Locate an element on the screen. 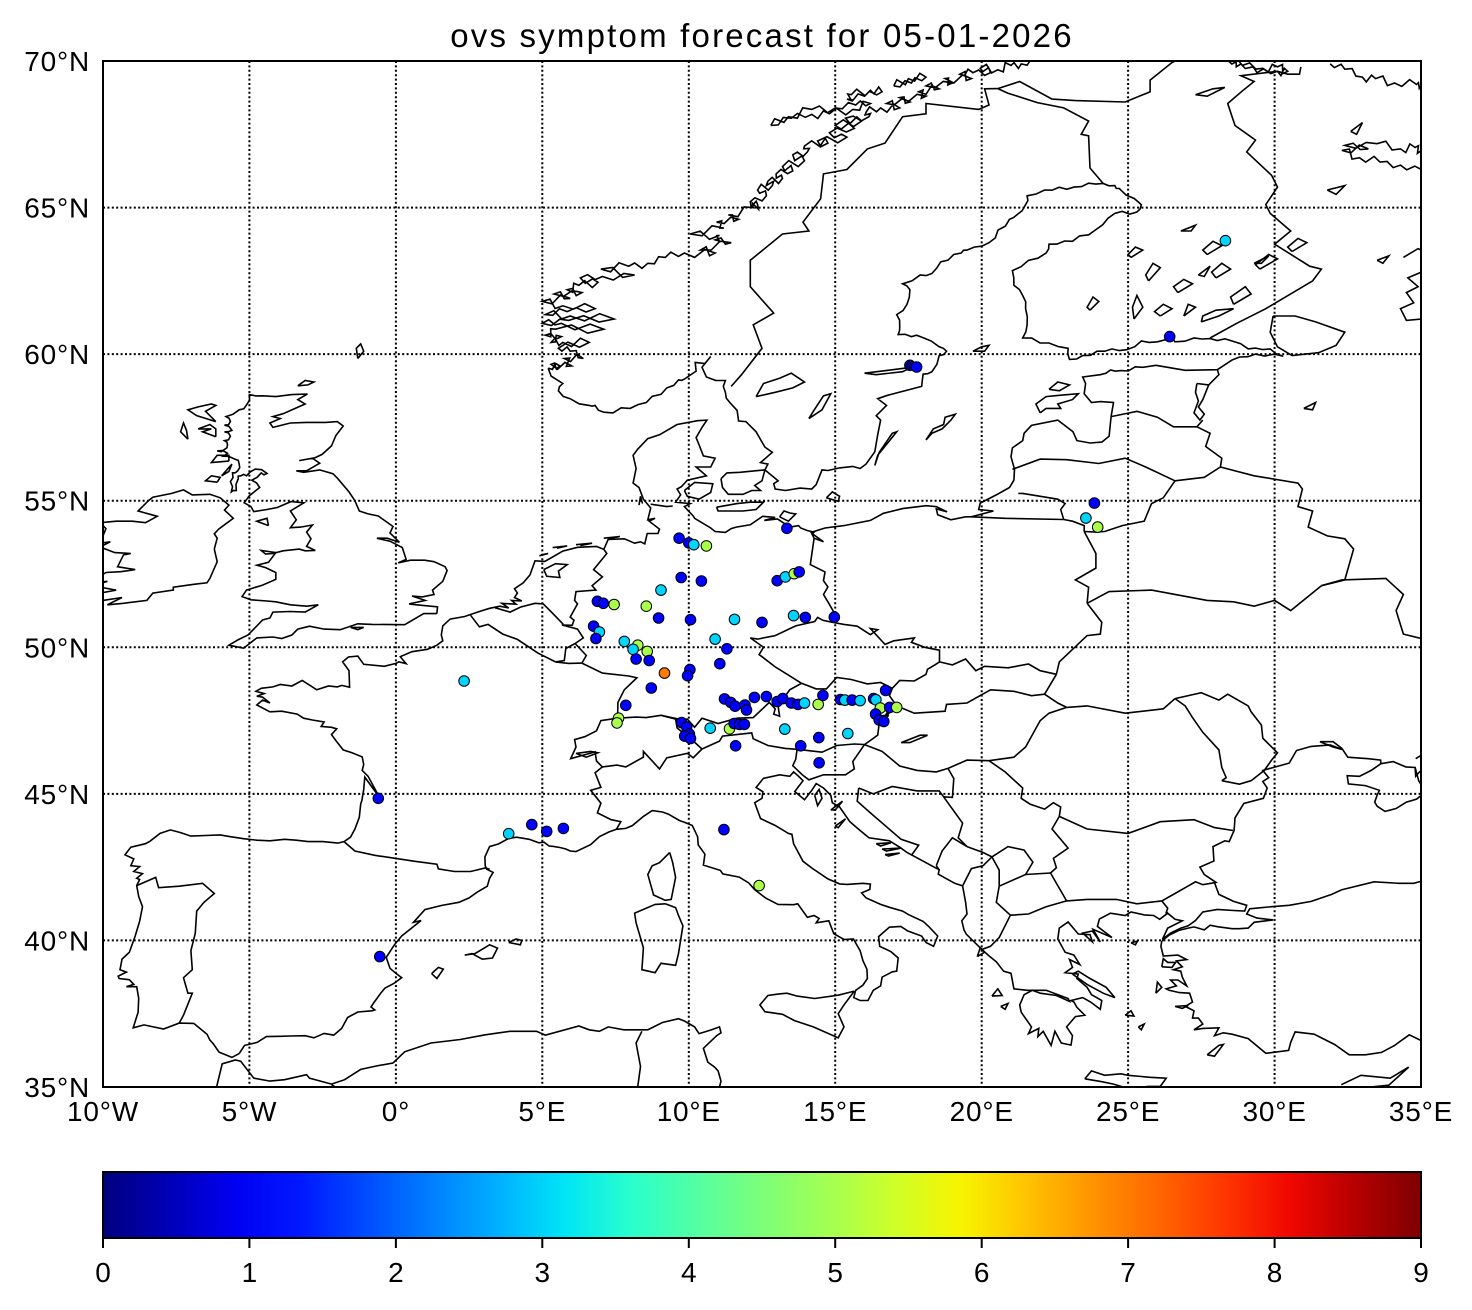  svg-text: 5 is located at coordinates (835, 1272).